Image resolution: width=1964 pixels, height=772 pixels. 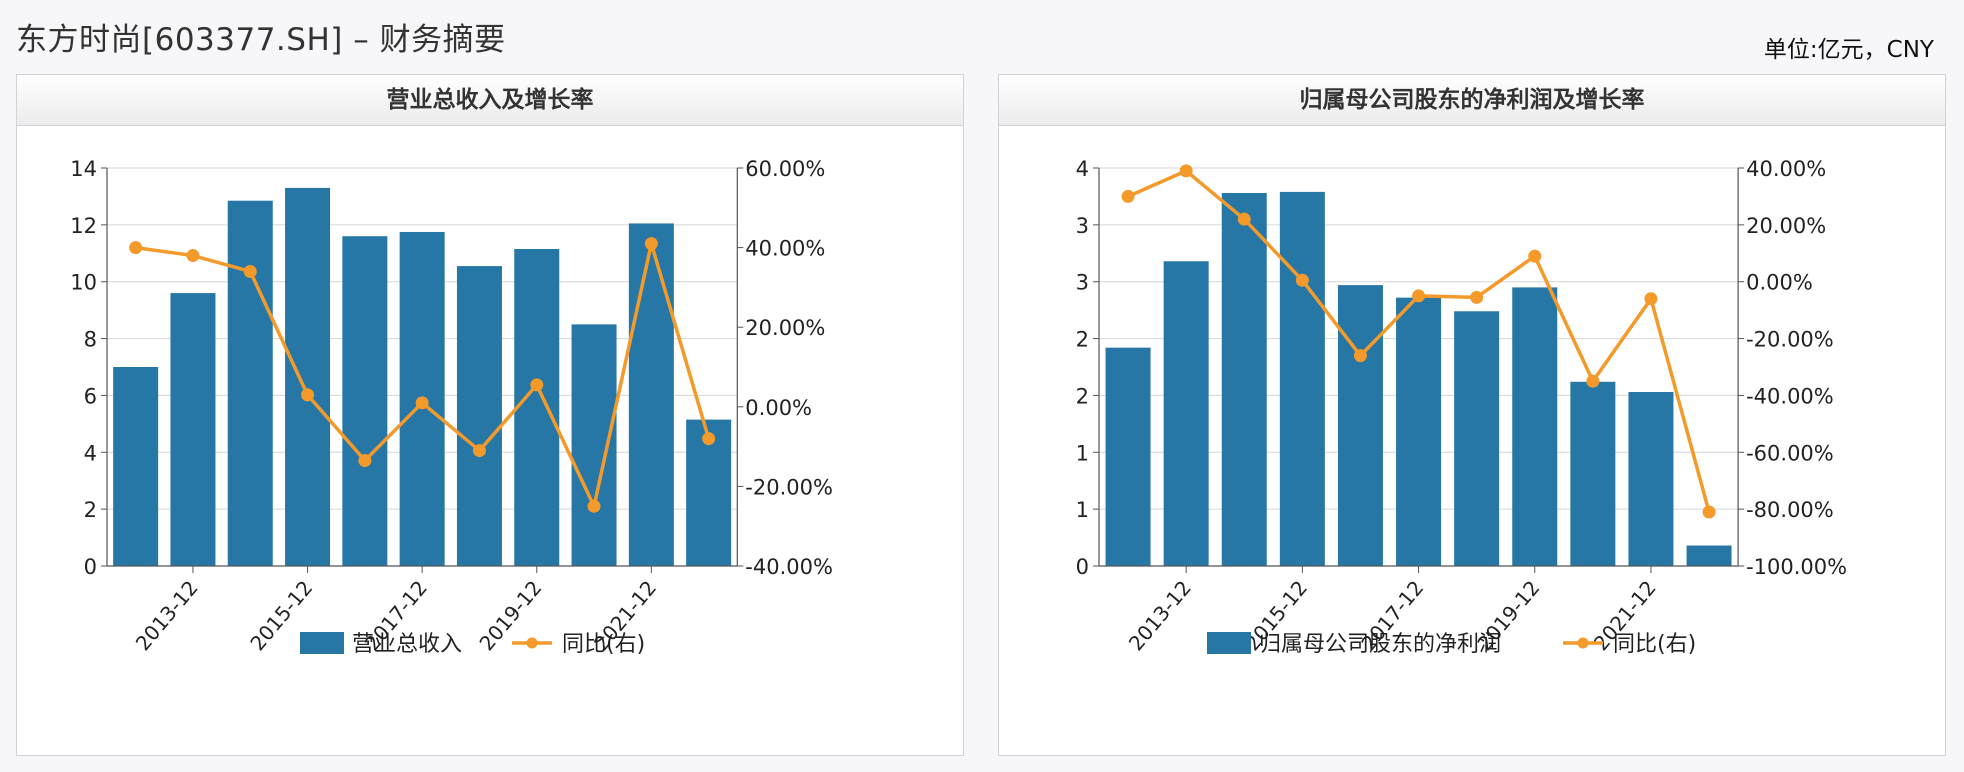 What do you see at coordinates (83, 283) in the screenshot?
I see `y-left-tick-label: 10` at bounding box center [83, 283].